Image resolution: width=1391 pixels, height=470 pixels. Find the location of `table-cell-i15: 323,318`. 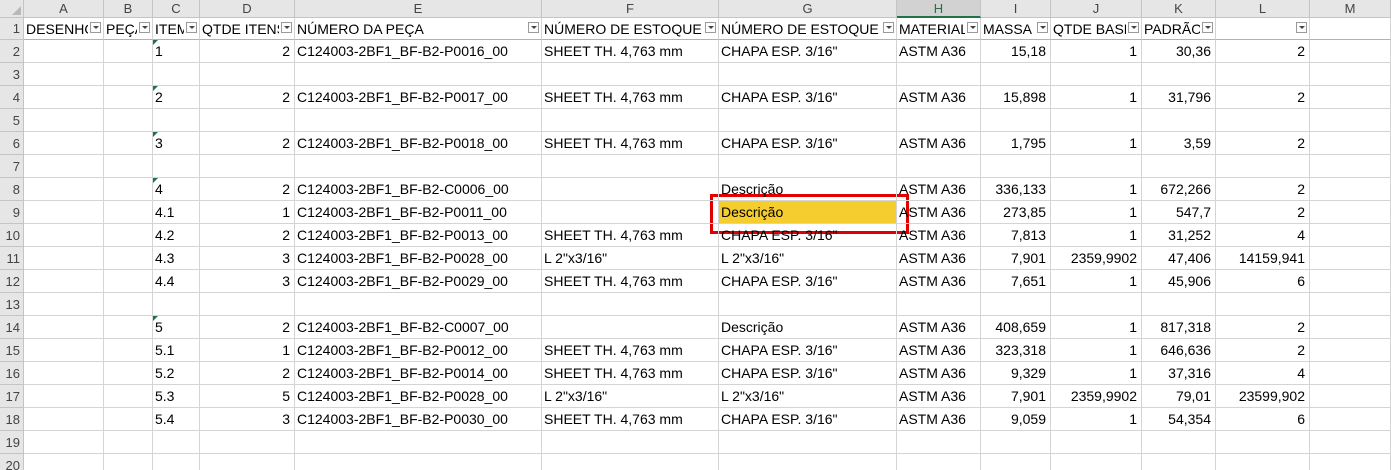

table-cell-i15: 323,318 is located at coordinates (1016, 350).